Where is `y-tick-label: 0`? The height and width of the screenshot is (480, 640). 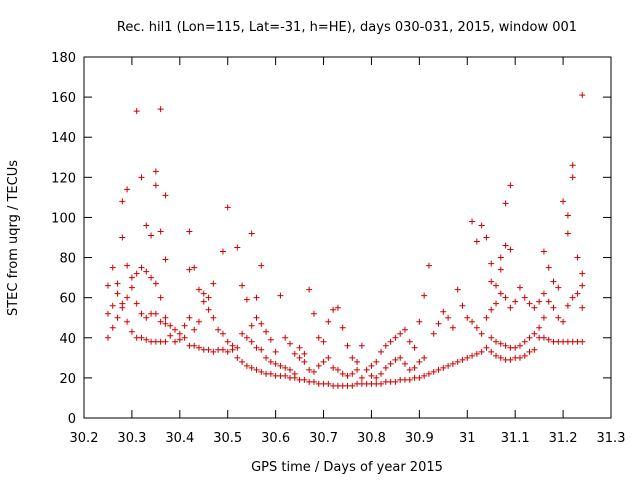 y-tick-label: 0 is located at coordinates (72, 419).